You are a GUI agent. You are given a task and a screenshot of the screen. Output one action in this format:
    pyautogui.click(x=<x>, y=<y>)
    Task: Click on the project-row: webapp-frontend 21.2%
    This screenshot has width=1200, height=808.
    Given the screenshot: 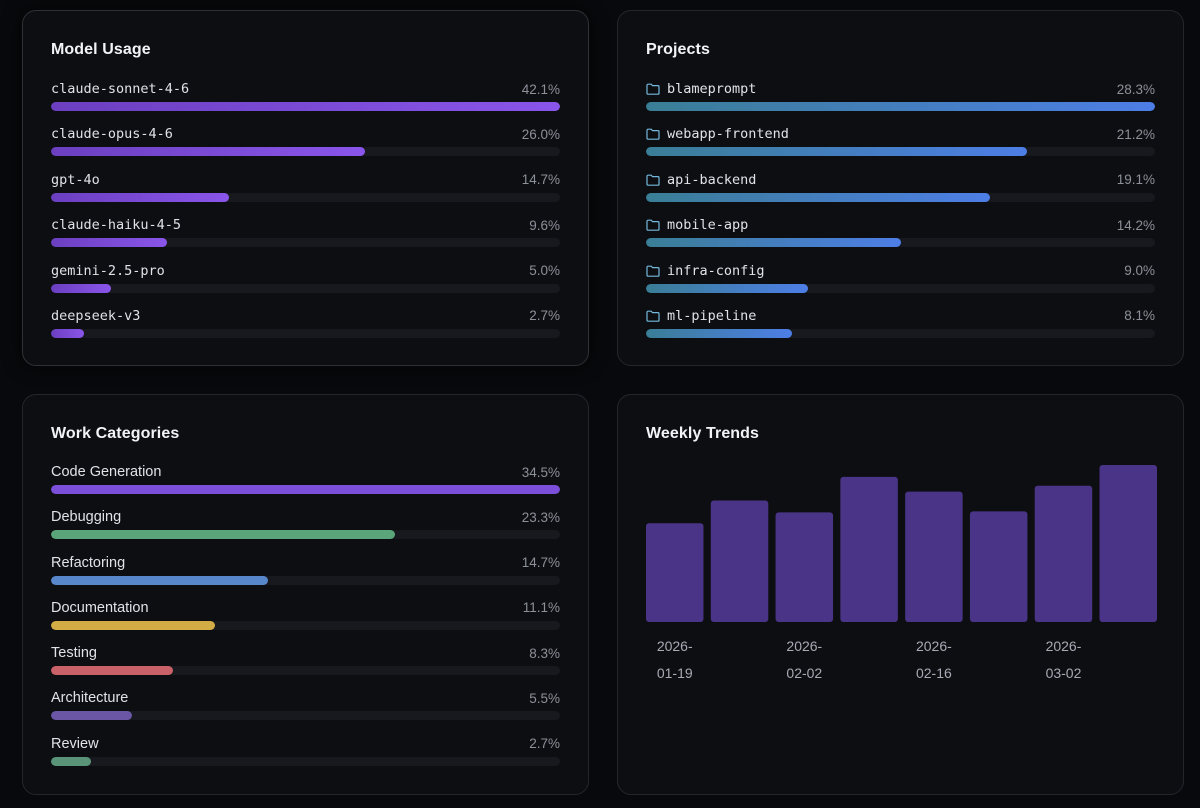 What is the action you would take?
    pyautogui.click(x=900, y=147)
    